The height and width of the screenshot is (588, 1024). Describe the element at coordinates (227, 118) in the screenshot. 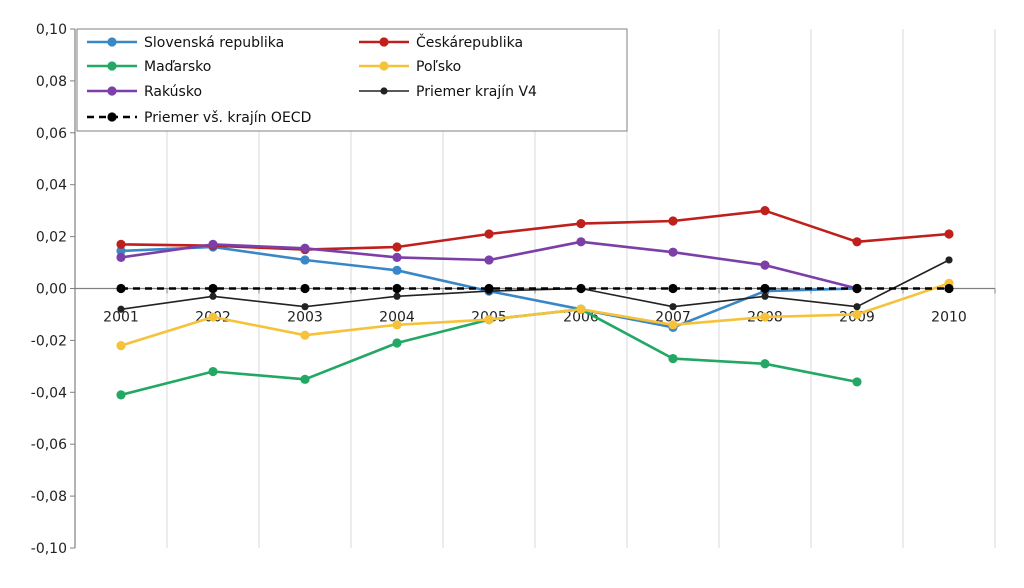

I see `legend-label: Priemer vš. krajín OECD` at that location.